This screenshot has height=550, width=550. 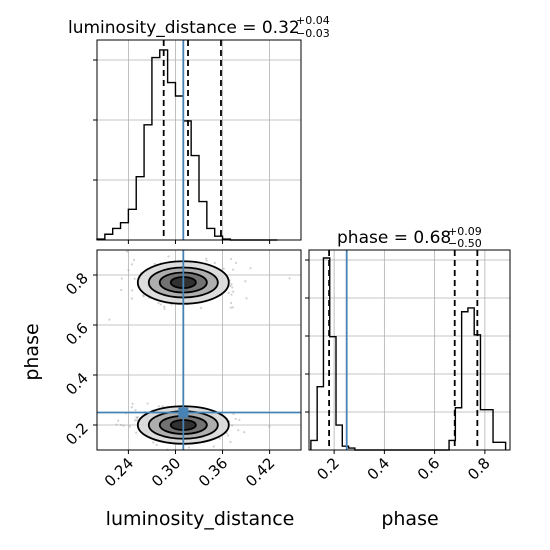 What do you see at coordinates (465, 231) in the screenshot?
I see `phase-title-upper: +0.09` at bounding box center [465, 231].